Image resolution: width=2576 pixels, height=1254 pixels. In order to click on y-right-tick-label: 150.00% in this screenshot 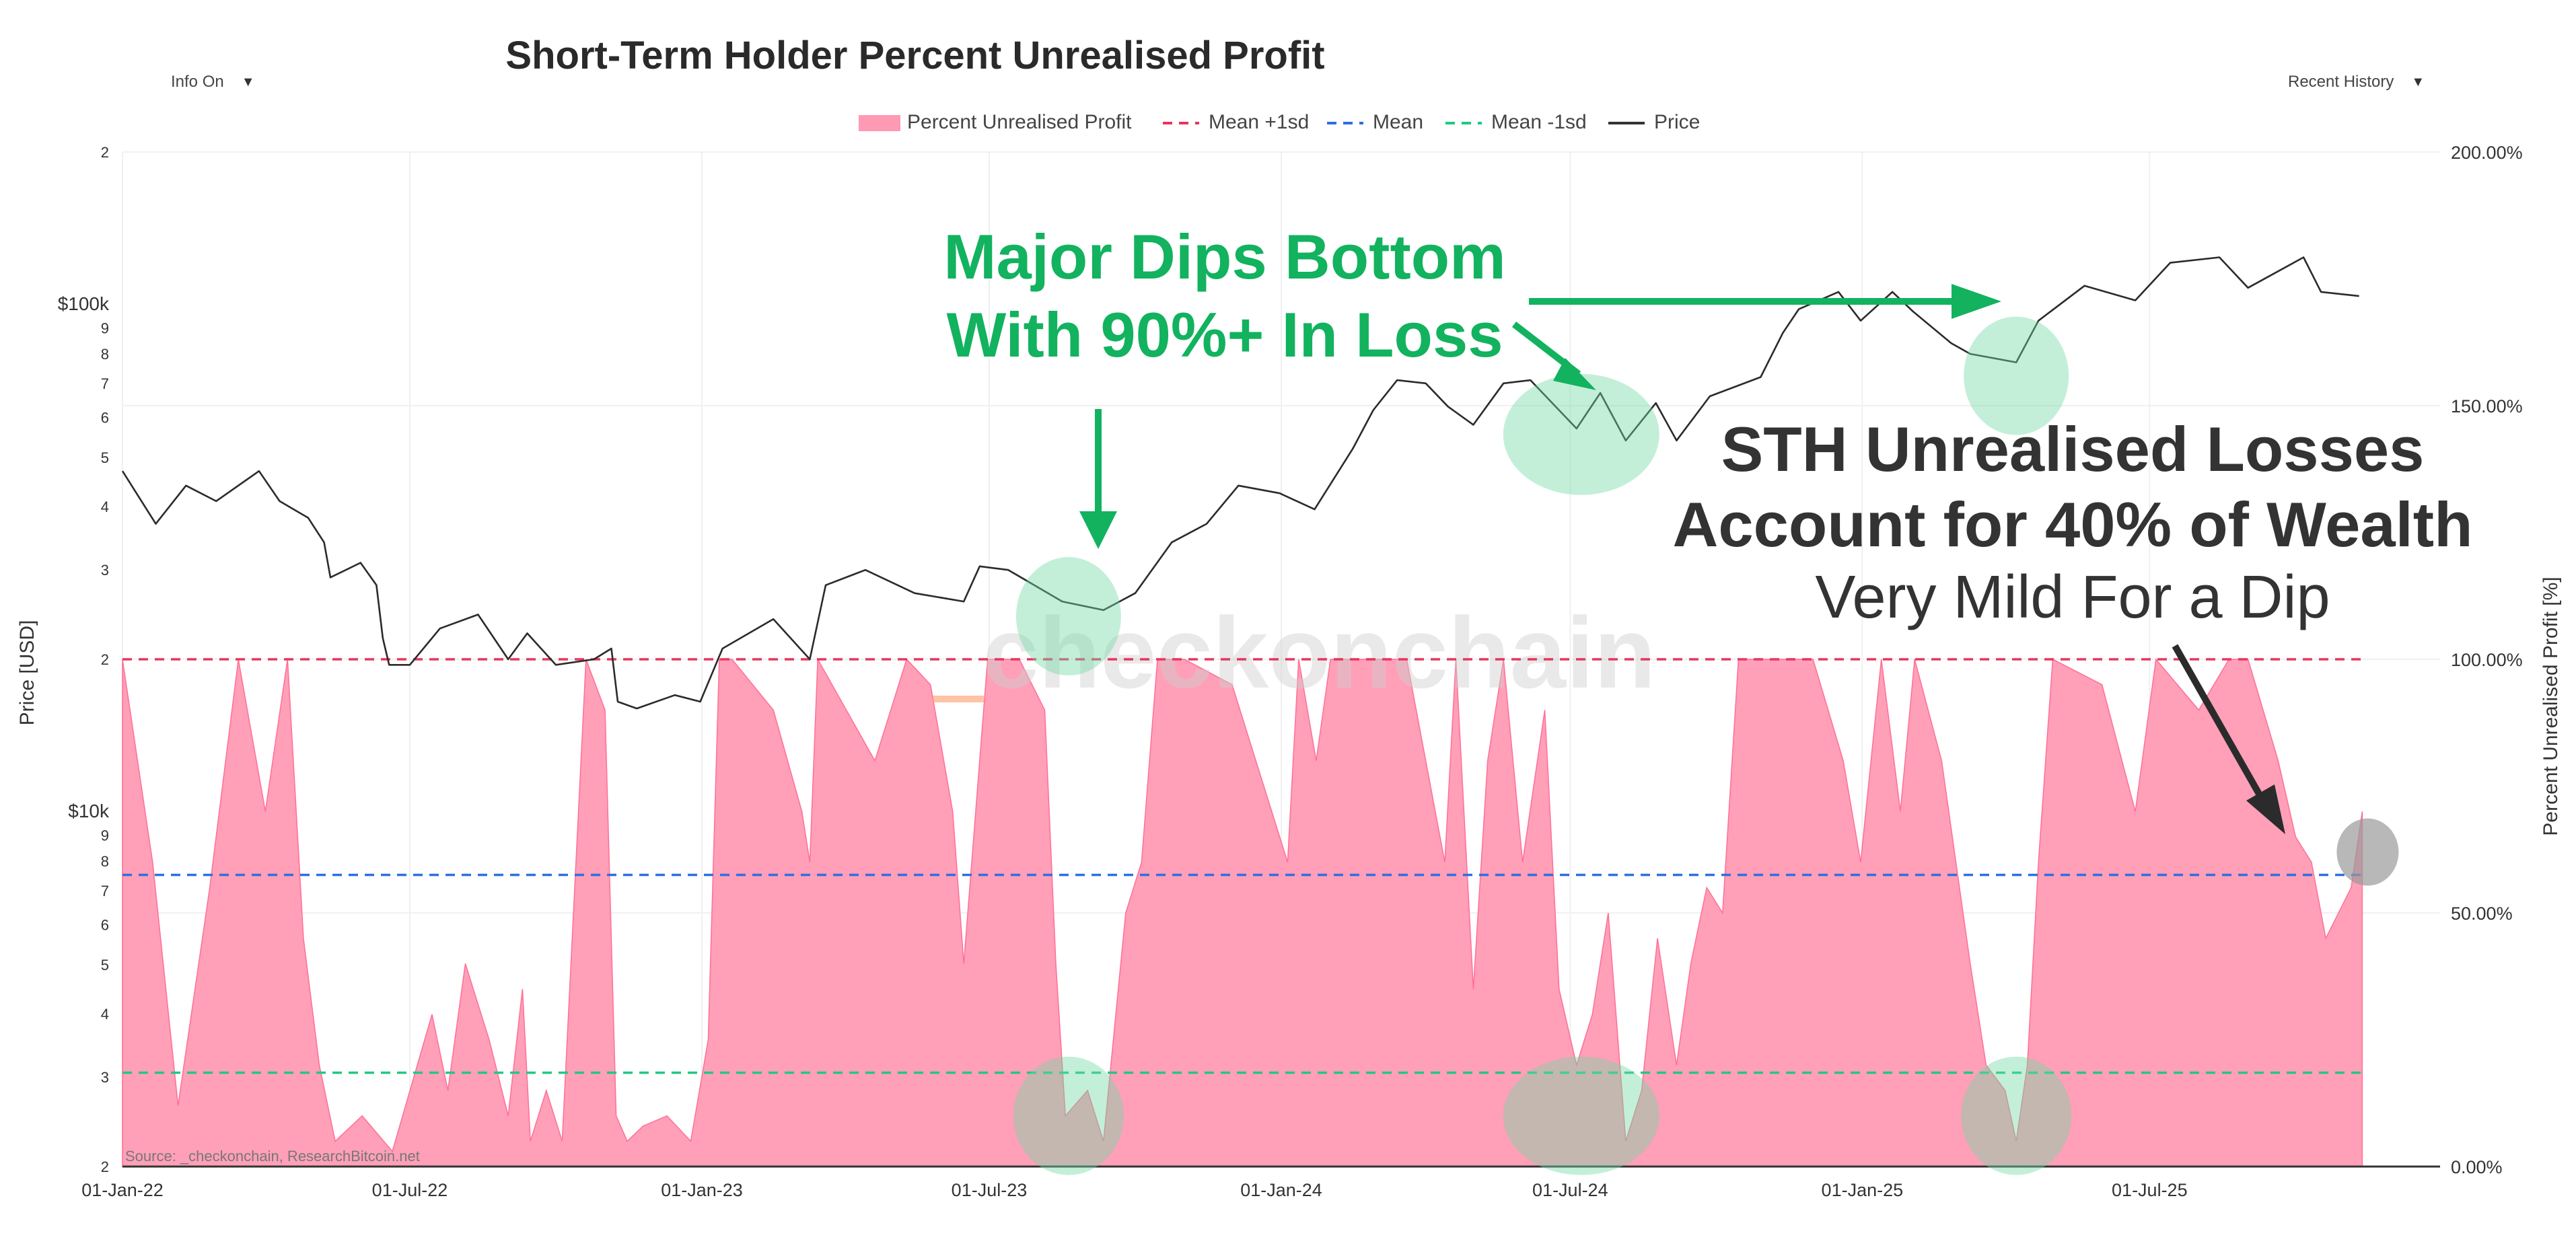, I will do `click(2487, 406)`.